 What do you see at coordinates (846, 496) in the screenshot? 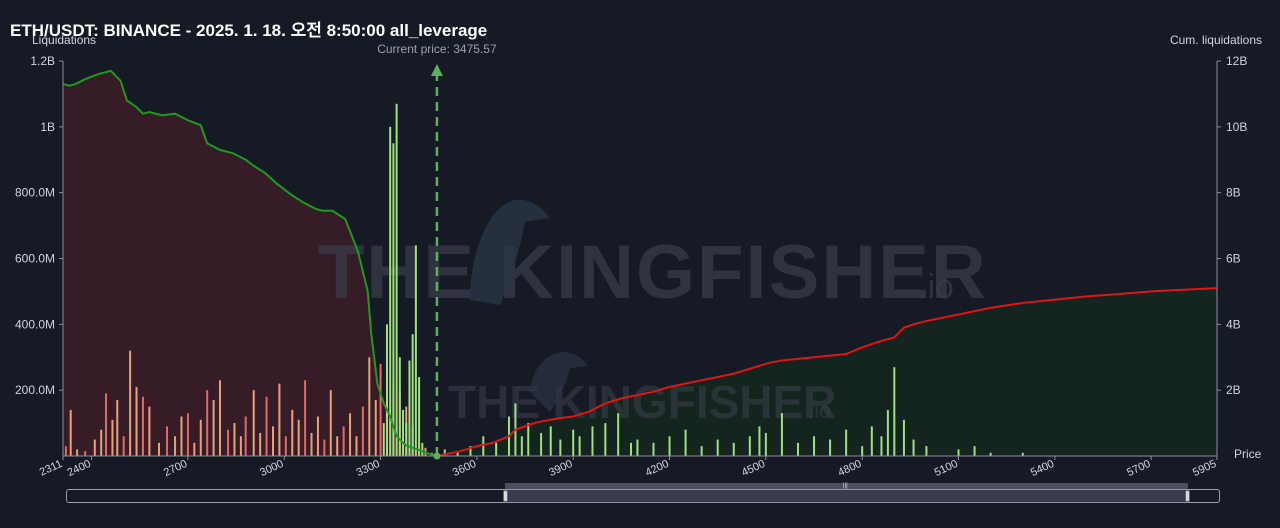
I see `range-slider-window` at bounding box center [846, 496].